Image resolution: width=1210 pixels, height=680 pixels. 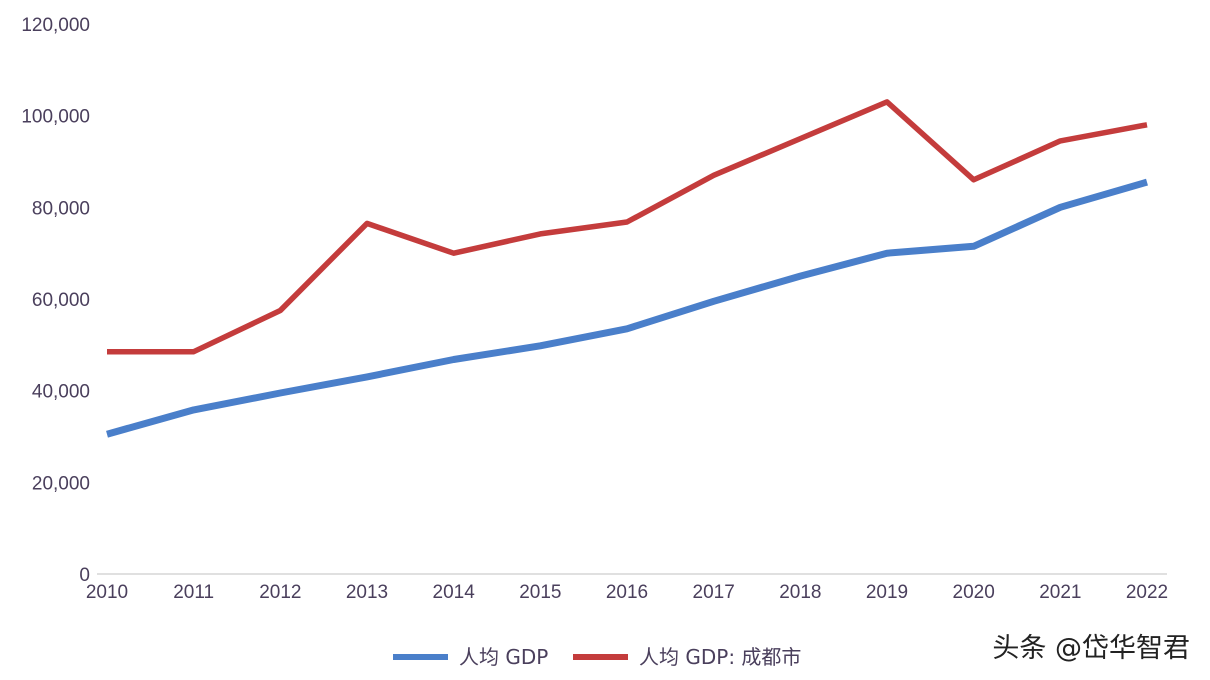 I want to click on x-tick-label: 2017, so click(x=714, y=592).